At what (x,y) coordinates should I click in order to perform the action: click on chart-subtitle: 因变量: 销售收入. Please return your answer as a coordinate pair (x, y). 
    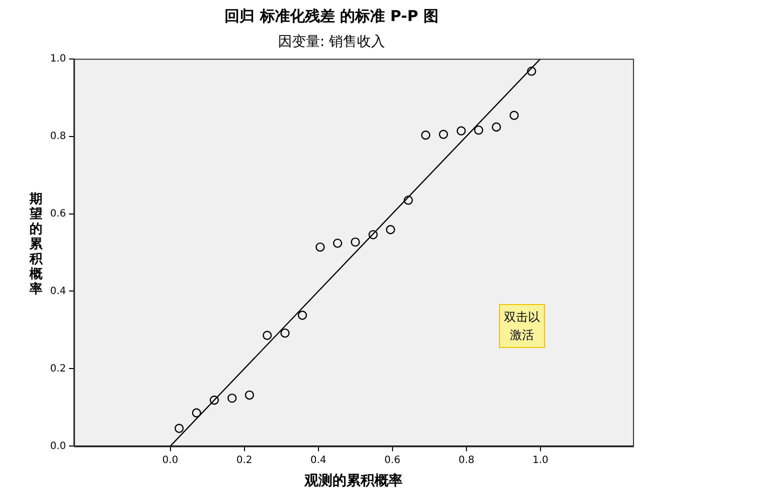
    Looking at the image, I should click on (332, 42).